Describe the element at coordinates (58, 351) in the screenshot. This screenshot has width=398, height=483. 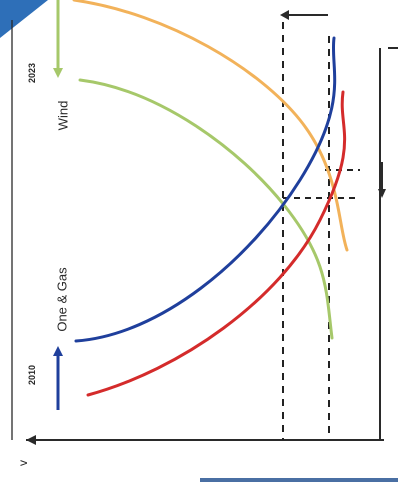
I see `legend-arrow-blue-head` at that location.